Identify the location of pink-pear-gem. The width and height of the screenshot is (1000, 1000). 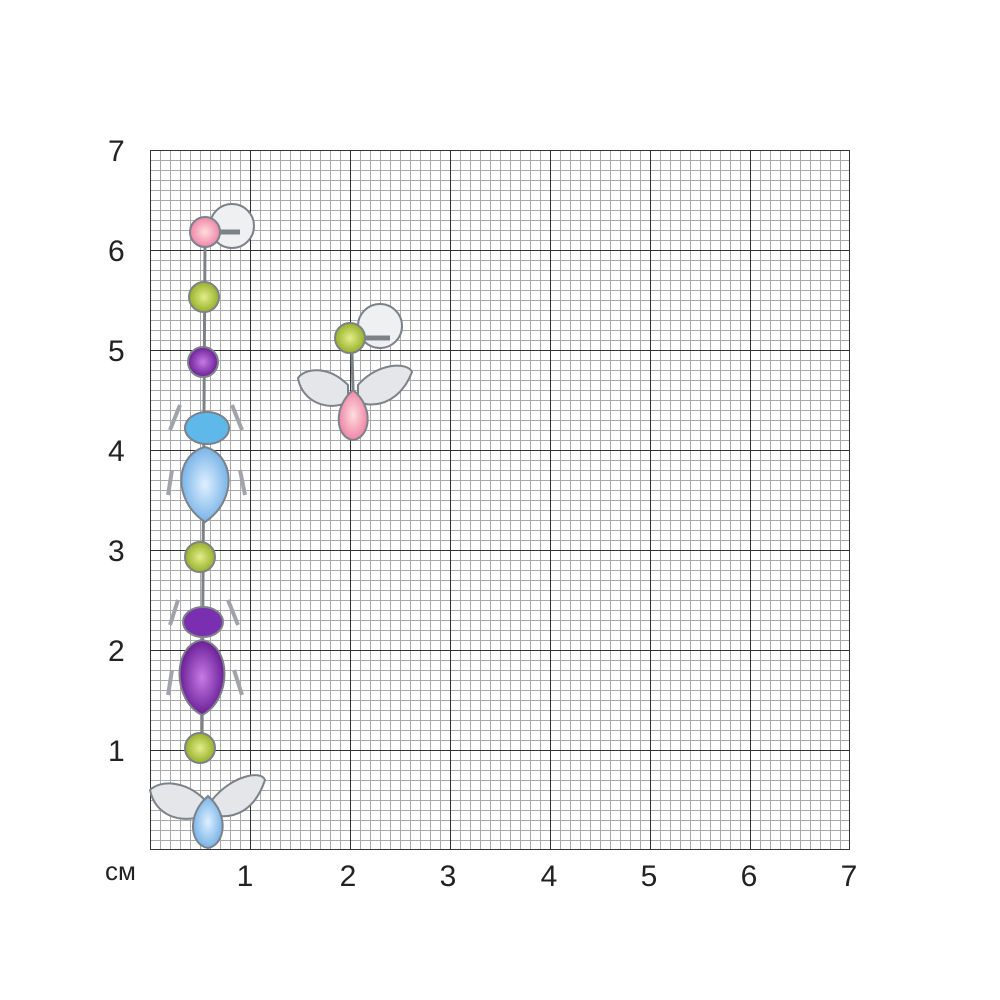
(353, 415).